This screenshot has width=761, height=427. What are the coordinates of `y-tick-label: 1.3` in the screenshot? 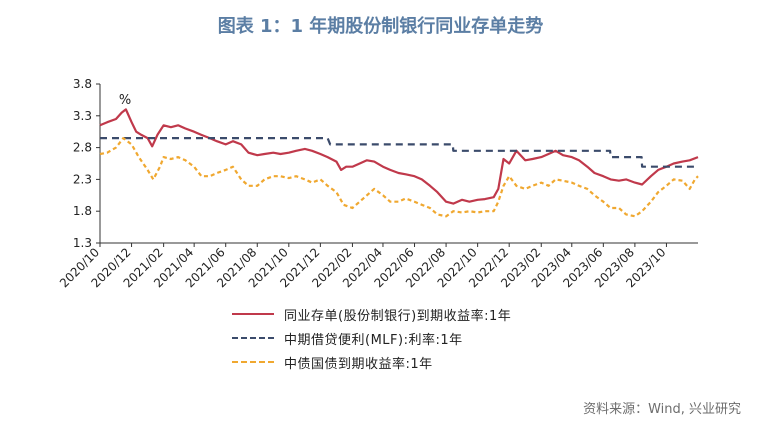 It's located at (82, 243).